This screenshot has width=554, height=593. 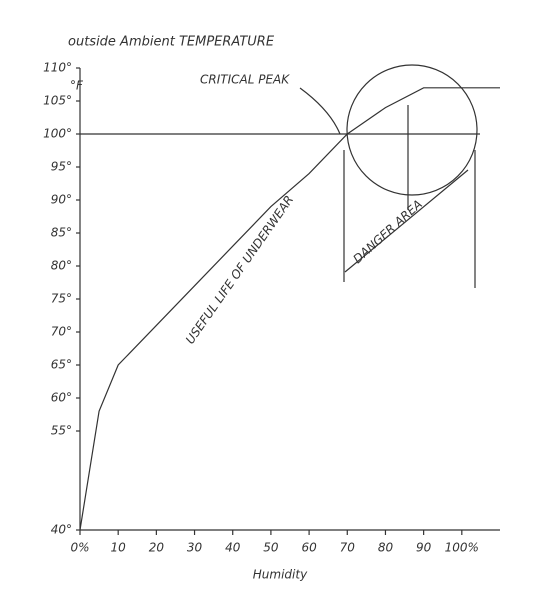 What do you see at coordinates (386, 548) in the screenshot?
I see `x-tick-label: 80` at bounding box center [386, 548].